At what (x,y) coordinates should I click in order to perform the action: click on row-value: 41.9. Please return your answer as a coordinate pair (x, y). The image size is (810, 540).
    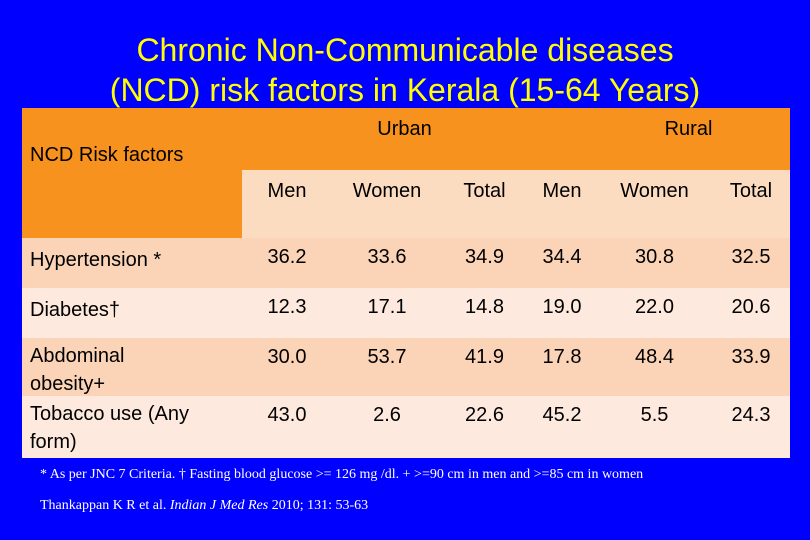
    Looking at the image, I should click on (484, 367).